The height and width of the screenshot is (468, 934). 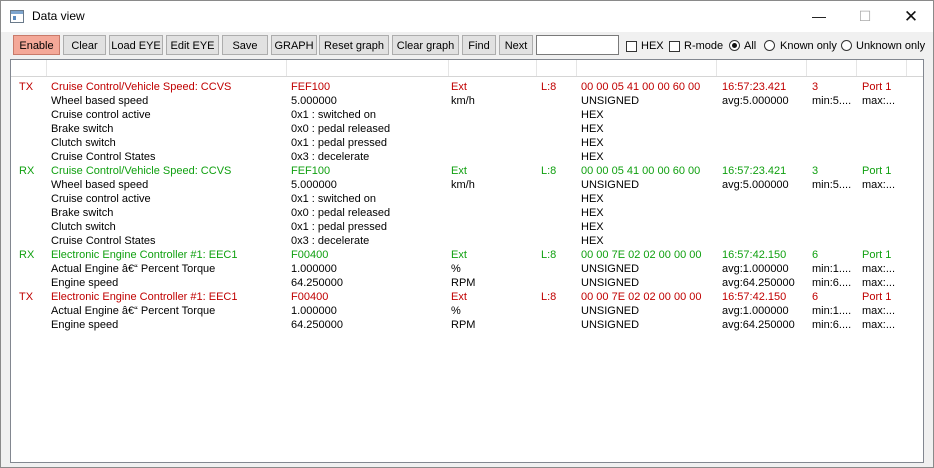 I want to click on column-header-length, so click(x=557, y=68).